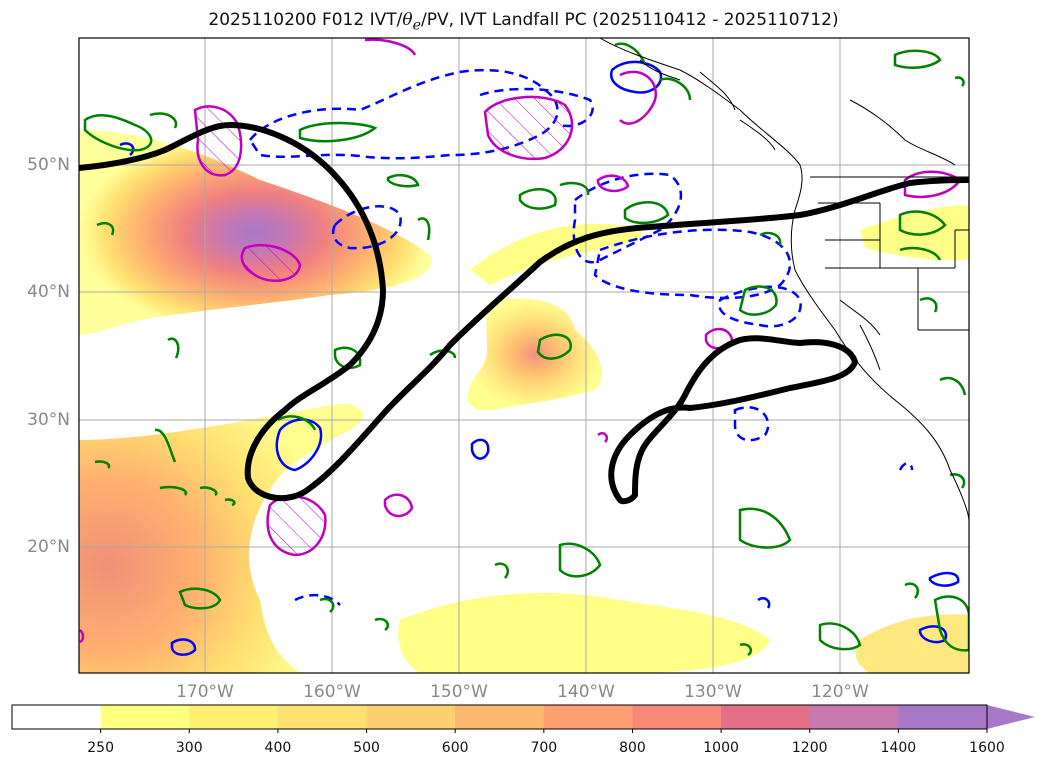 This screenshot has height=767, width=1047. What do you see at coordinates (366, 748) in the screenshot?
I see `colorbar-tick-label: 500` at bounding box center [366, 748].